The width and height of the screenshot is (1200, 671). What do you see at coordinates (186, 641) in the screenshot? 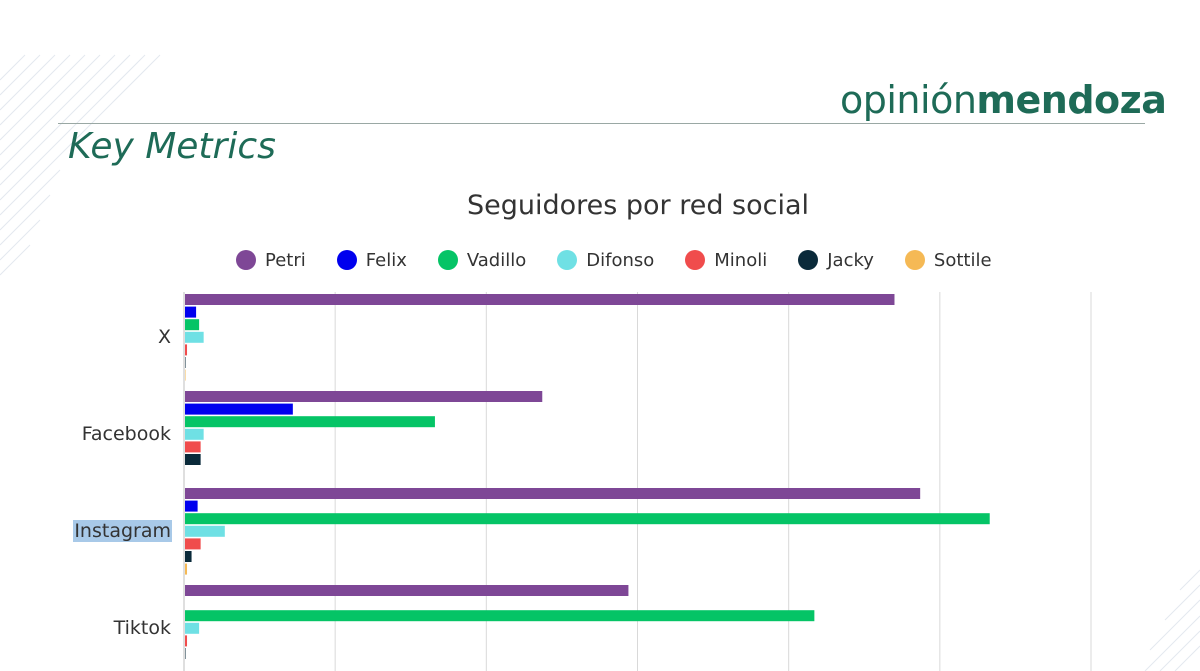
I see `bar-minoli-tiktok` at bounding box center [186, 641].